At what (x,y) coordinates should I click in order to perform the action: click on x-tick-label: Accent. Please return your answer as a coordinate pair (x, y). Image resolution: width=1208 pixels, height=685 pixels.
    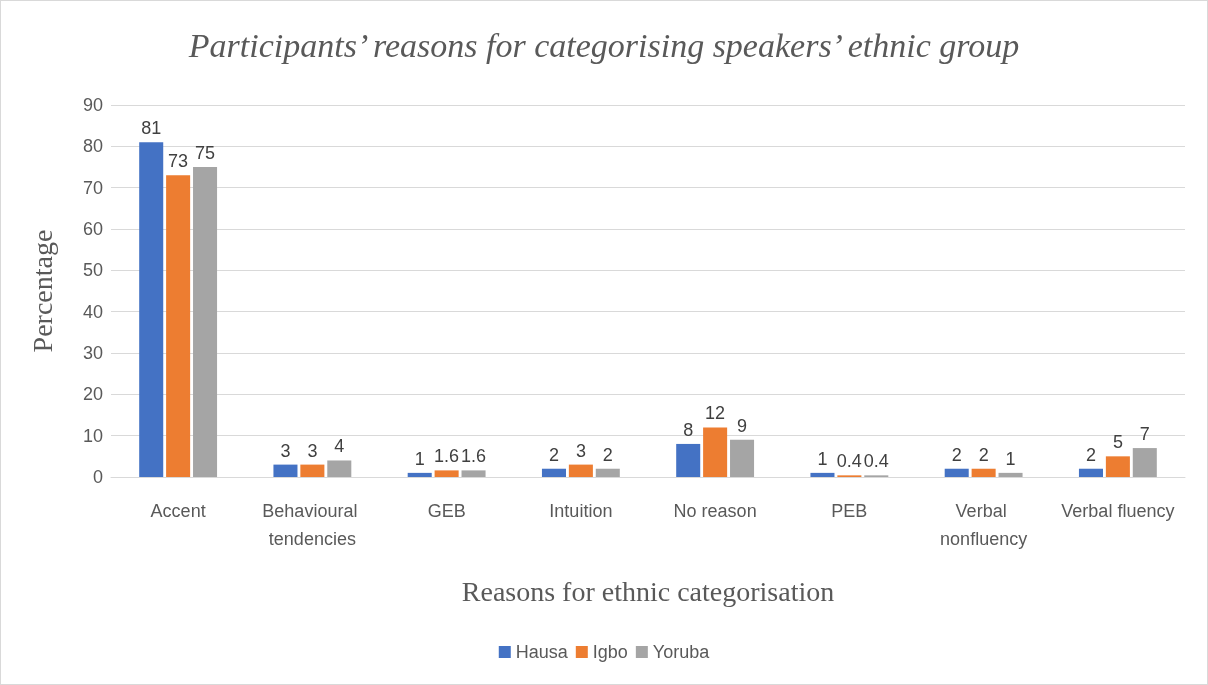
    Looking at the image, I should click on (178, 511).